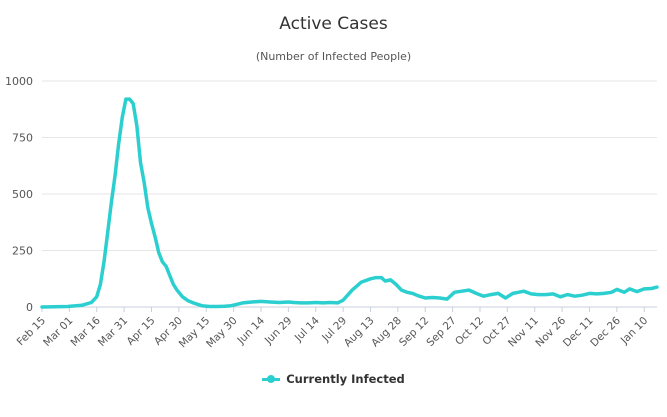 This screenshot has width=667, height=417. Describe the element at coordinates (441, 332) in the screenshot. I see `x-tick-label-sep-27: Sep 27` at that location.